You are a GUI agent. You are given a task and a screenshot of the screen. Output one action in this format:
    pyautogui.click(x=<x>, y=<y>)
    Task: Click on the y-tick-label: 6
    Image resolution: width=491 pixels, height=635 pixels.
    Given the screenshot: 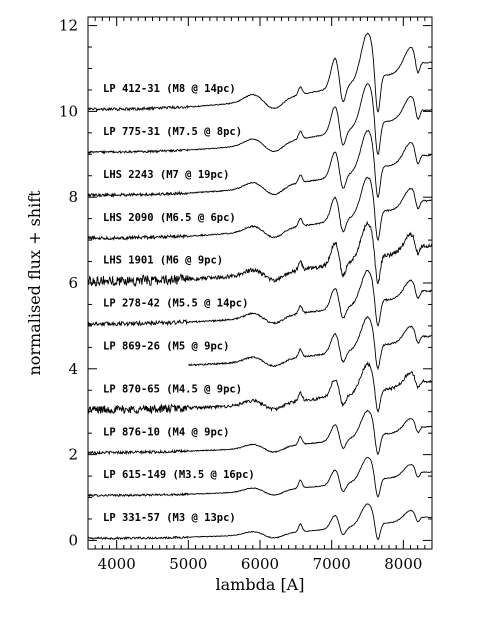 What is the action you would take?
    pyautogui.click(x=73, y=283)
    